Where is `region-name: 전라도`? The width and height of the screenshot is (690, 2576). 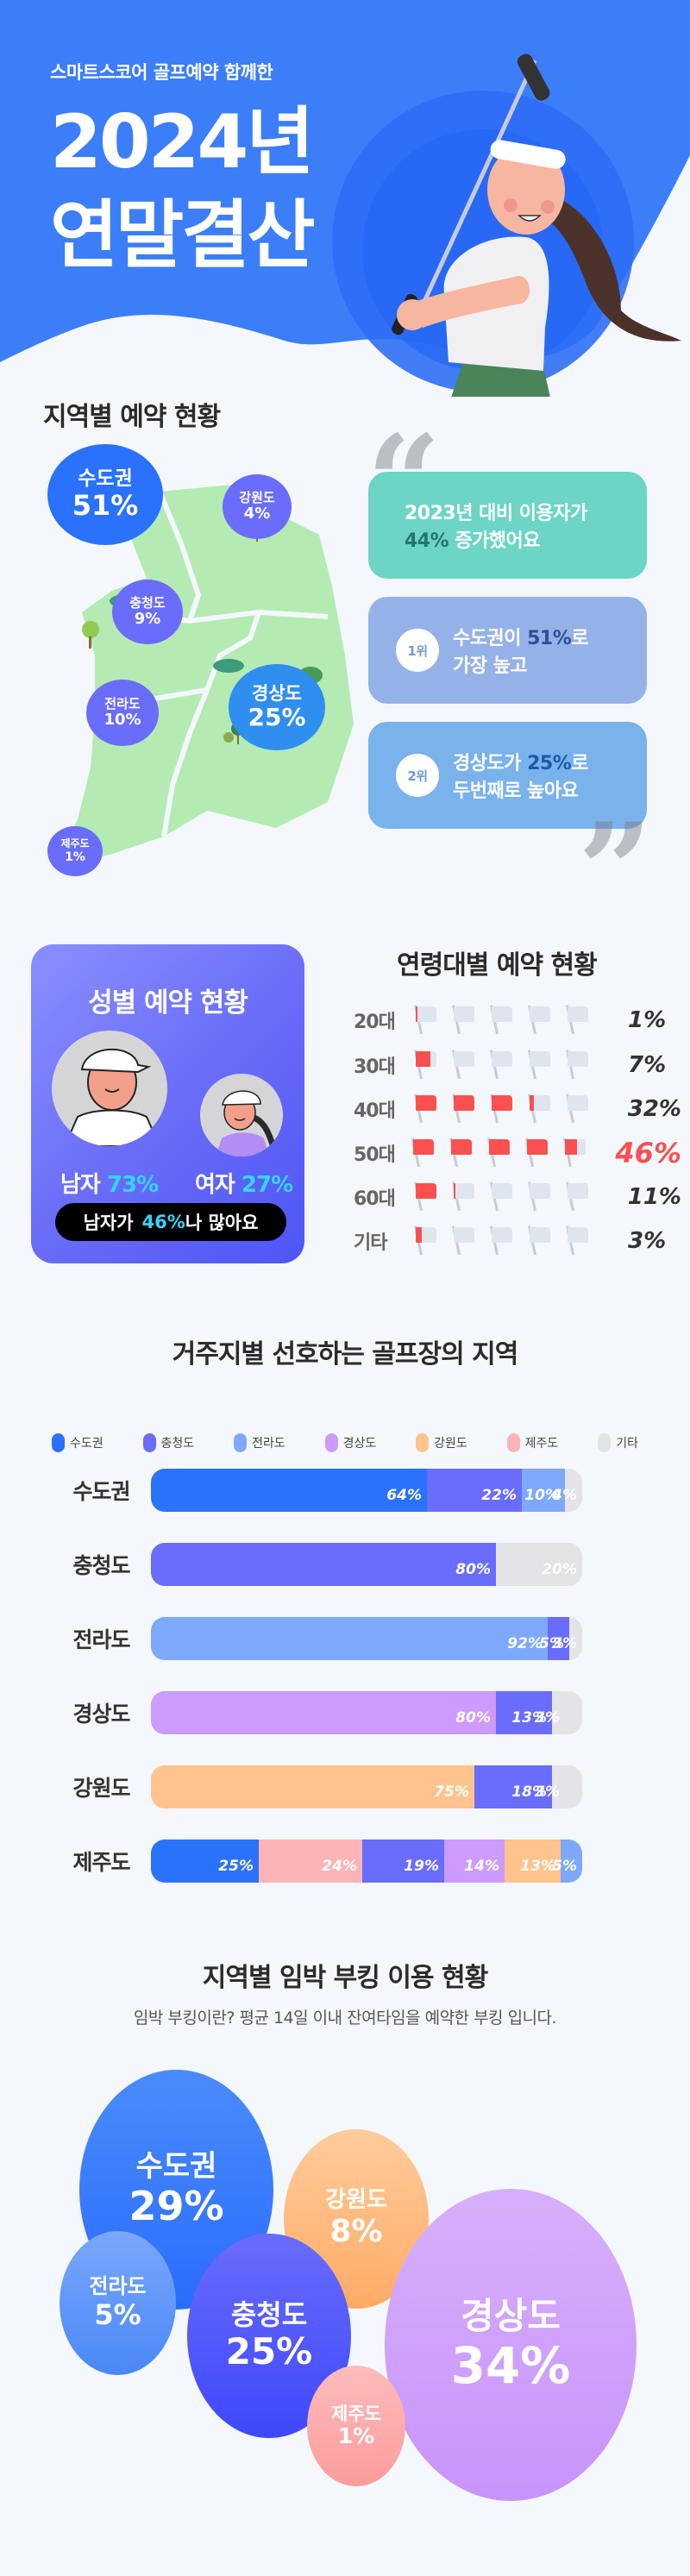 region-name: 전라도 is located at coordinates (122, 703).